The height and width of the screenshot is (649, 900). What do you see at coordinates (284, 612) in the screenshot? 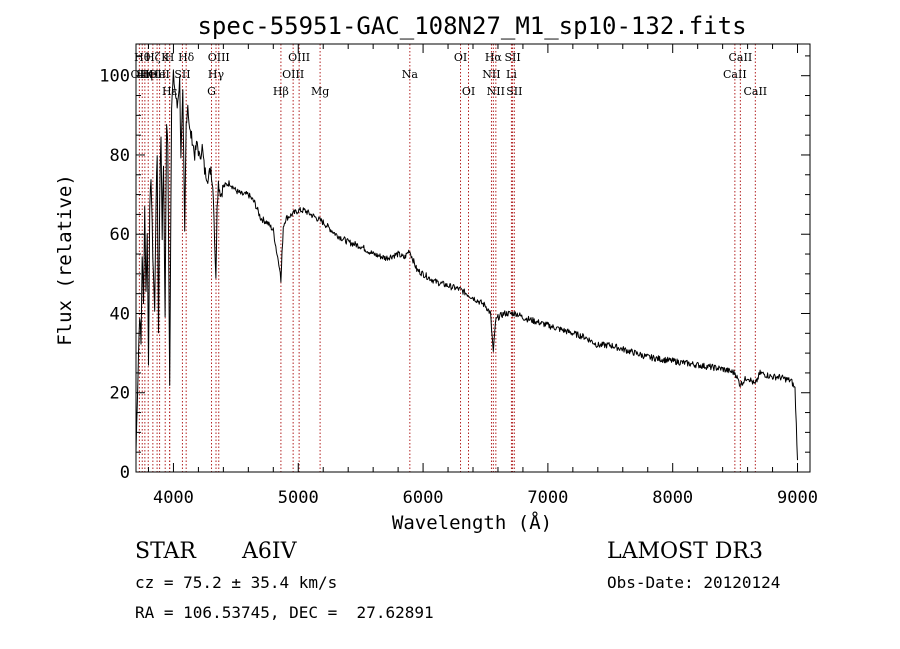
I see `coordinates: RA = 106.53745, DEC = 27.62891` at bounding box center [284, 612].